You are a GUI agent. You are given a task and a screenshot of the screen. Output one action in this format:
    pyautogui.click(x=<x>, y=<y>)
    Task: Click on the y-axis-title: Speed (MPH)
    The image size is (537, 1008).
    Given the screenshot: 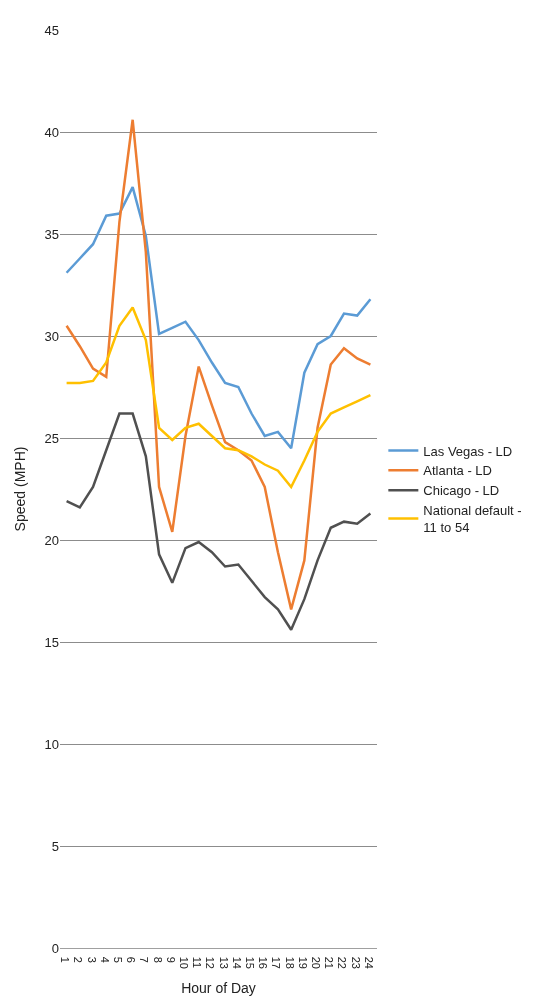 What is the action you would take?
    pyautogui.click(x=20, y=489)
    